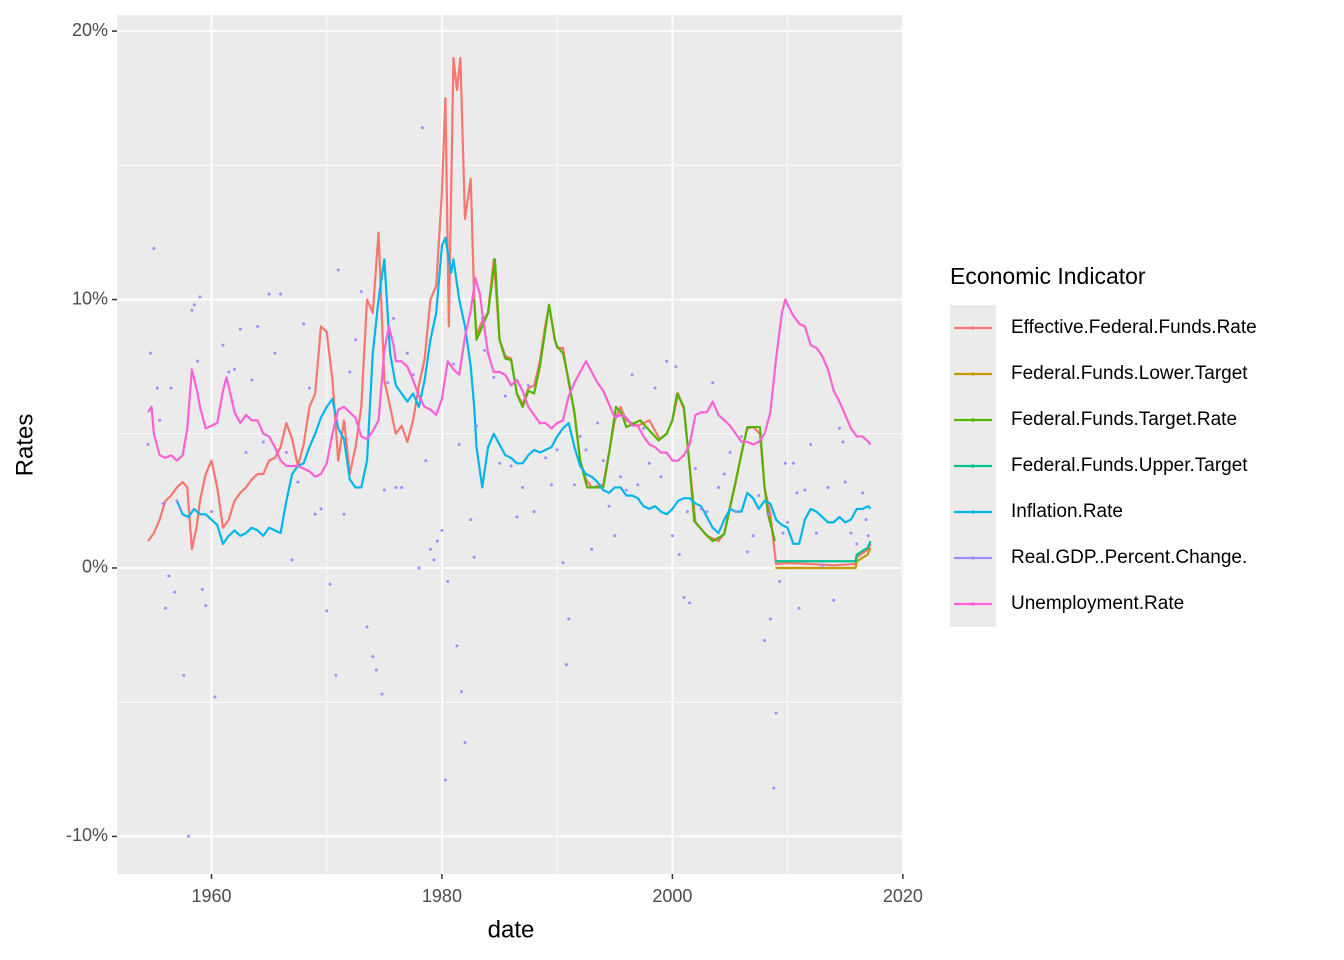 The height and width of the screenshot is (960, 1344). I want to click on y-tick-label: -10%, so click(87, 835).